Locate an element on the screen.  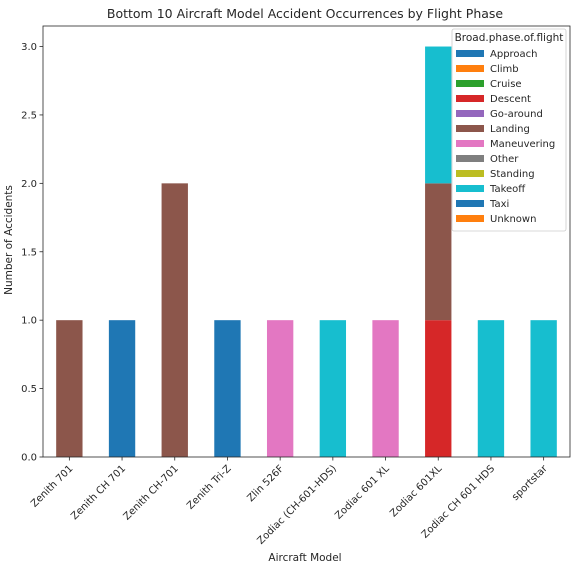
legend-entry: Standing is located at coordinates (512, 174).